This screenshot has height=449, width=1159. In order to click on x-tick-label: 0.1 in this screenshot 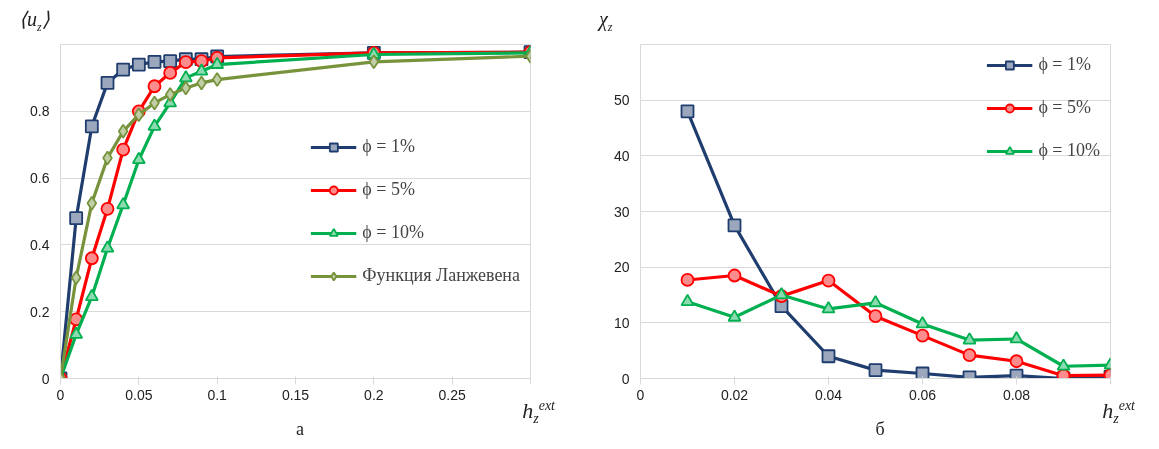, I will do `click(217, 394)`.